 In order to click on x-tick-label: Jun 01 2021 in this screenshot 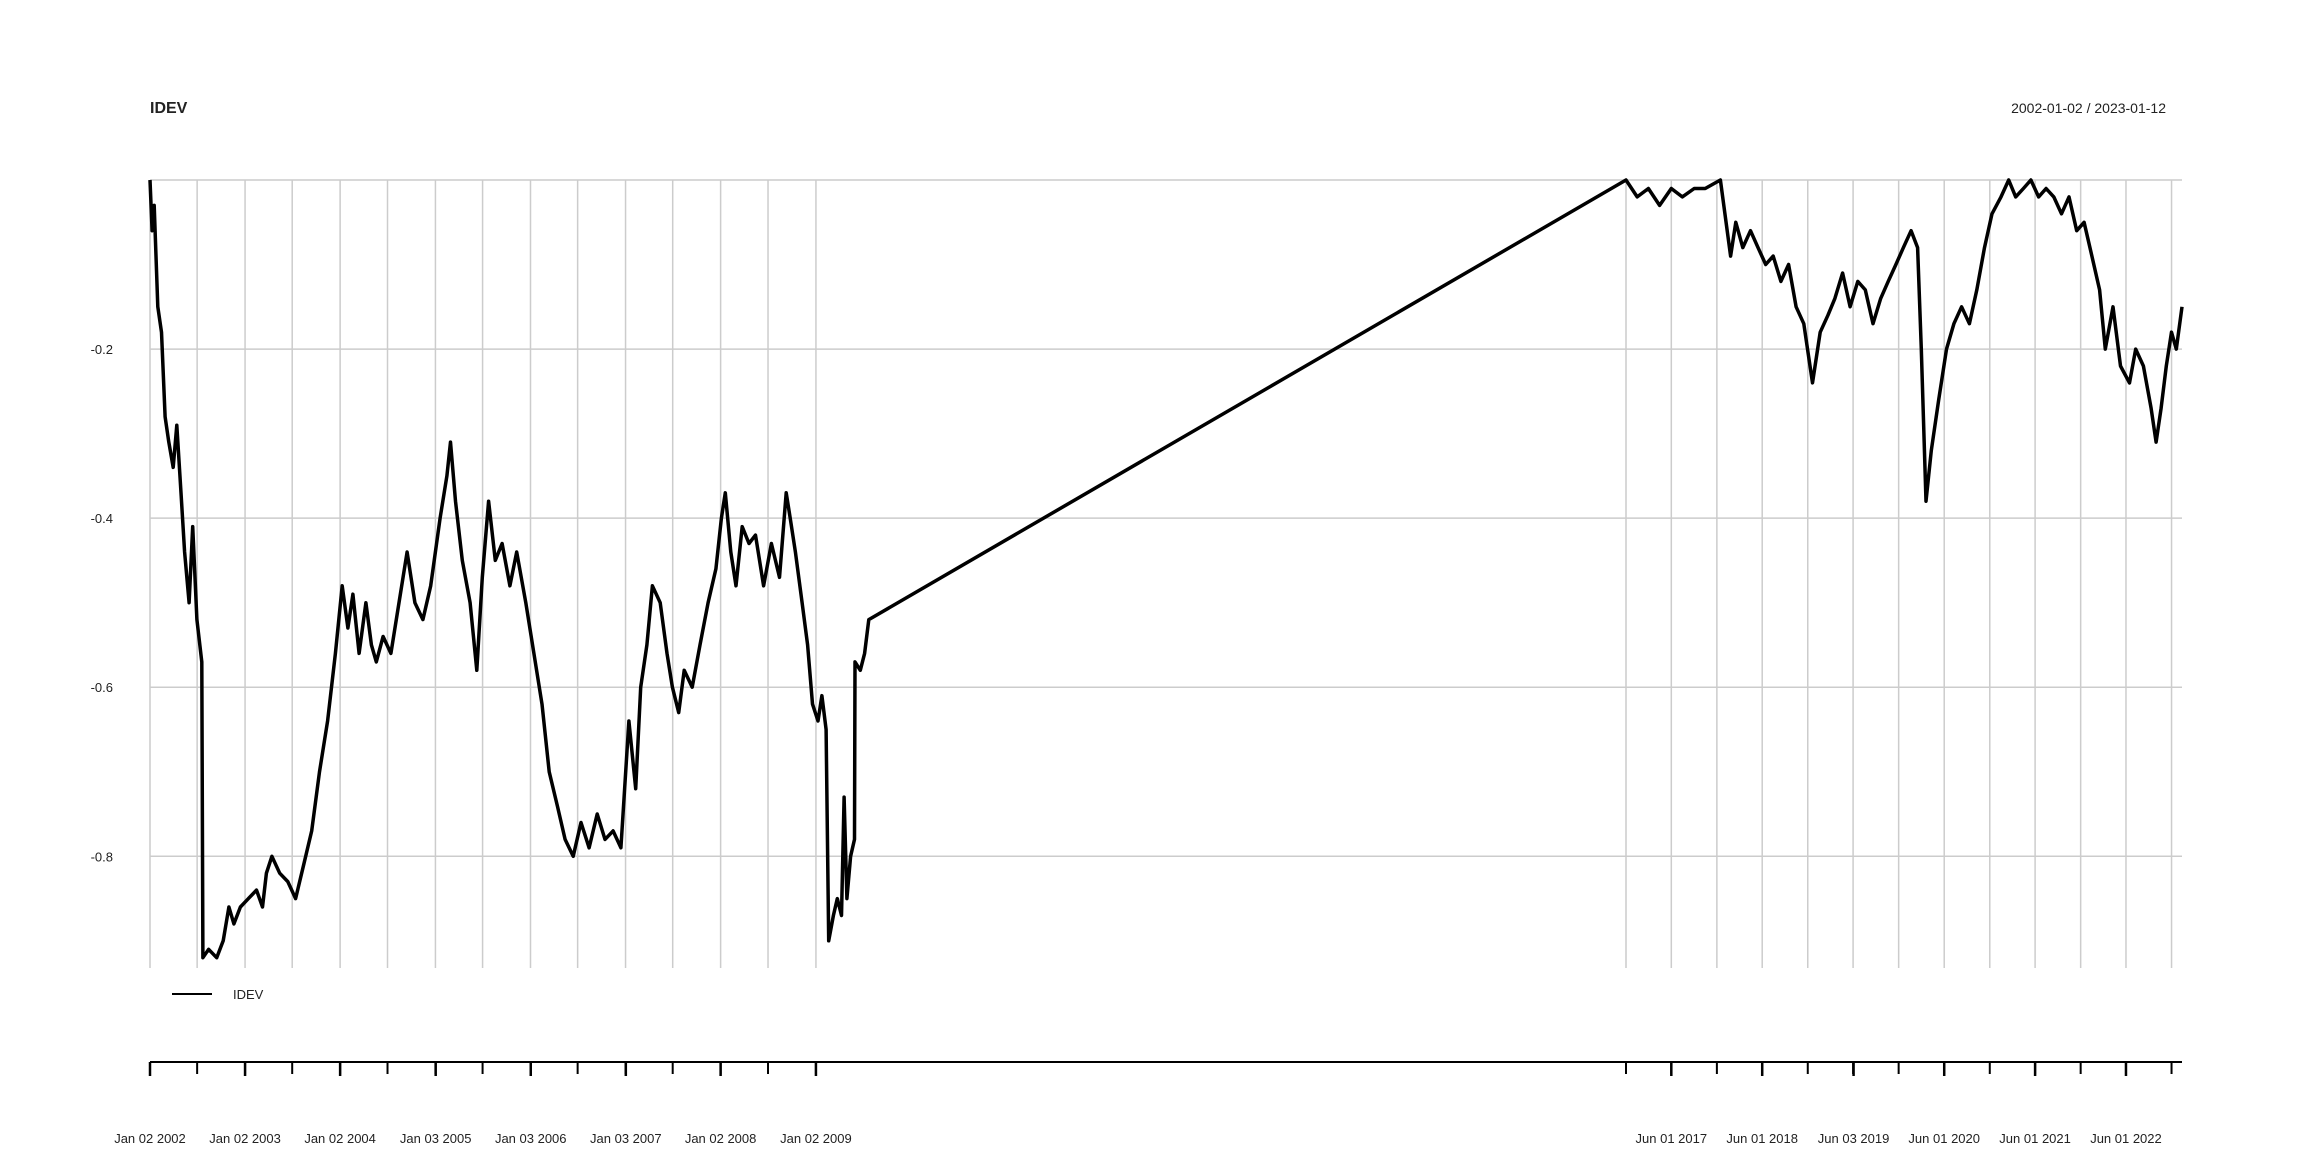, I will do `click(2035, 1138)`.